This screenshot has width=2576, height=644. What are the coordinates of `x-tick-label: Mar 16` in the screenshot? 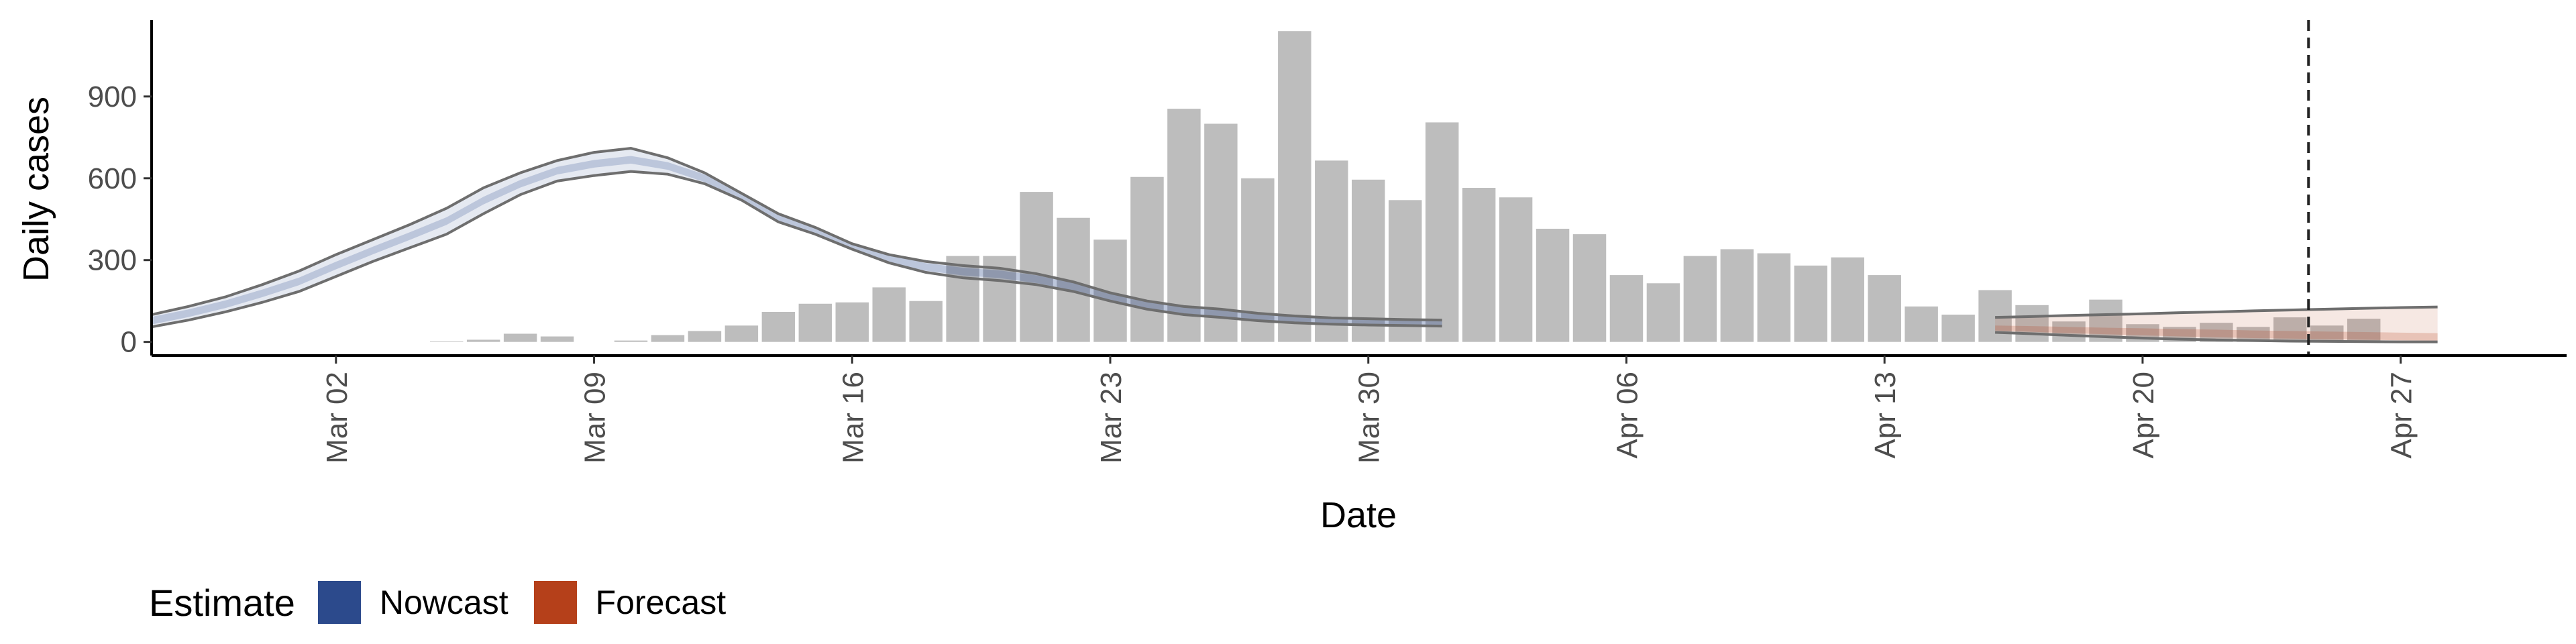 It's located at (853, 418).